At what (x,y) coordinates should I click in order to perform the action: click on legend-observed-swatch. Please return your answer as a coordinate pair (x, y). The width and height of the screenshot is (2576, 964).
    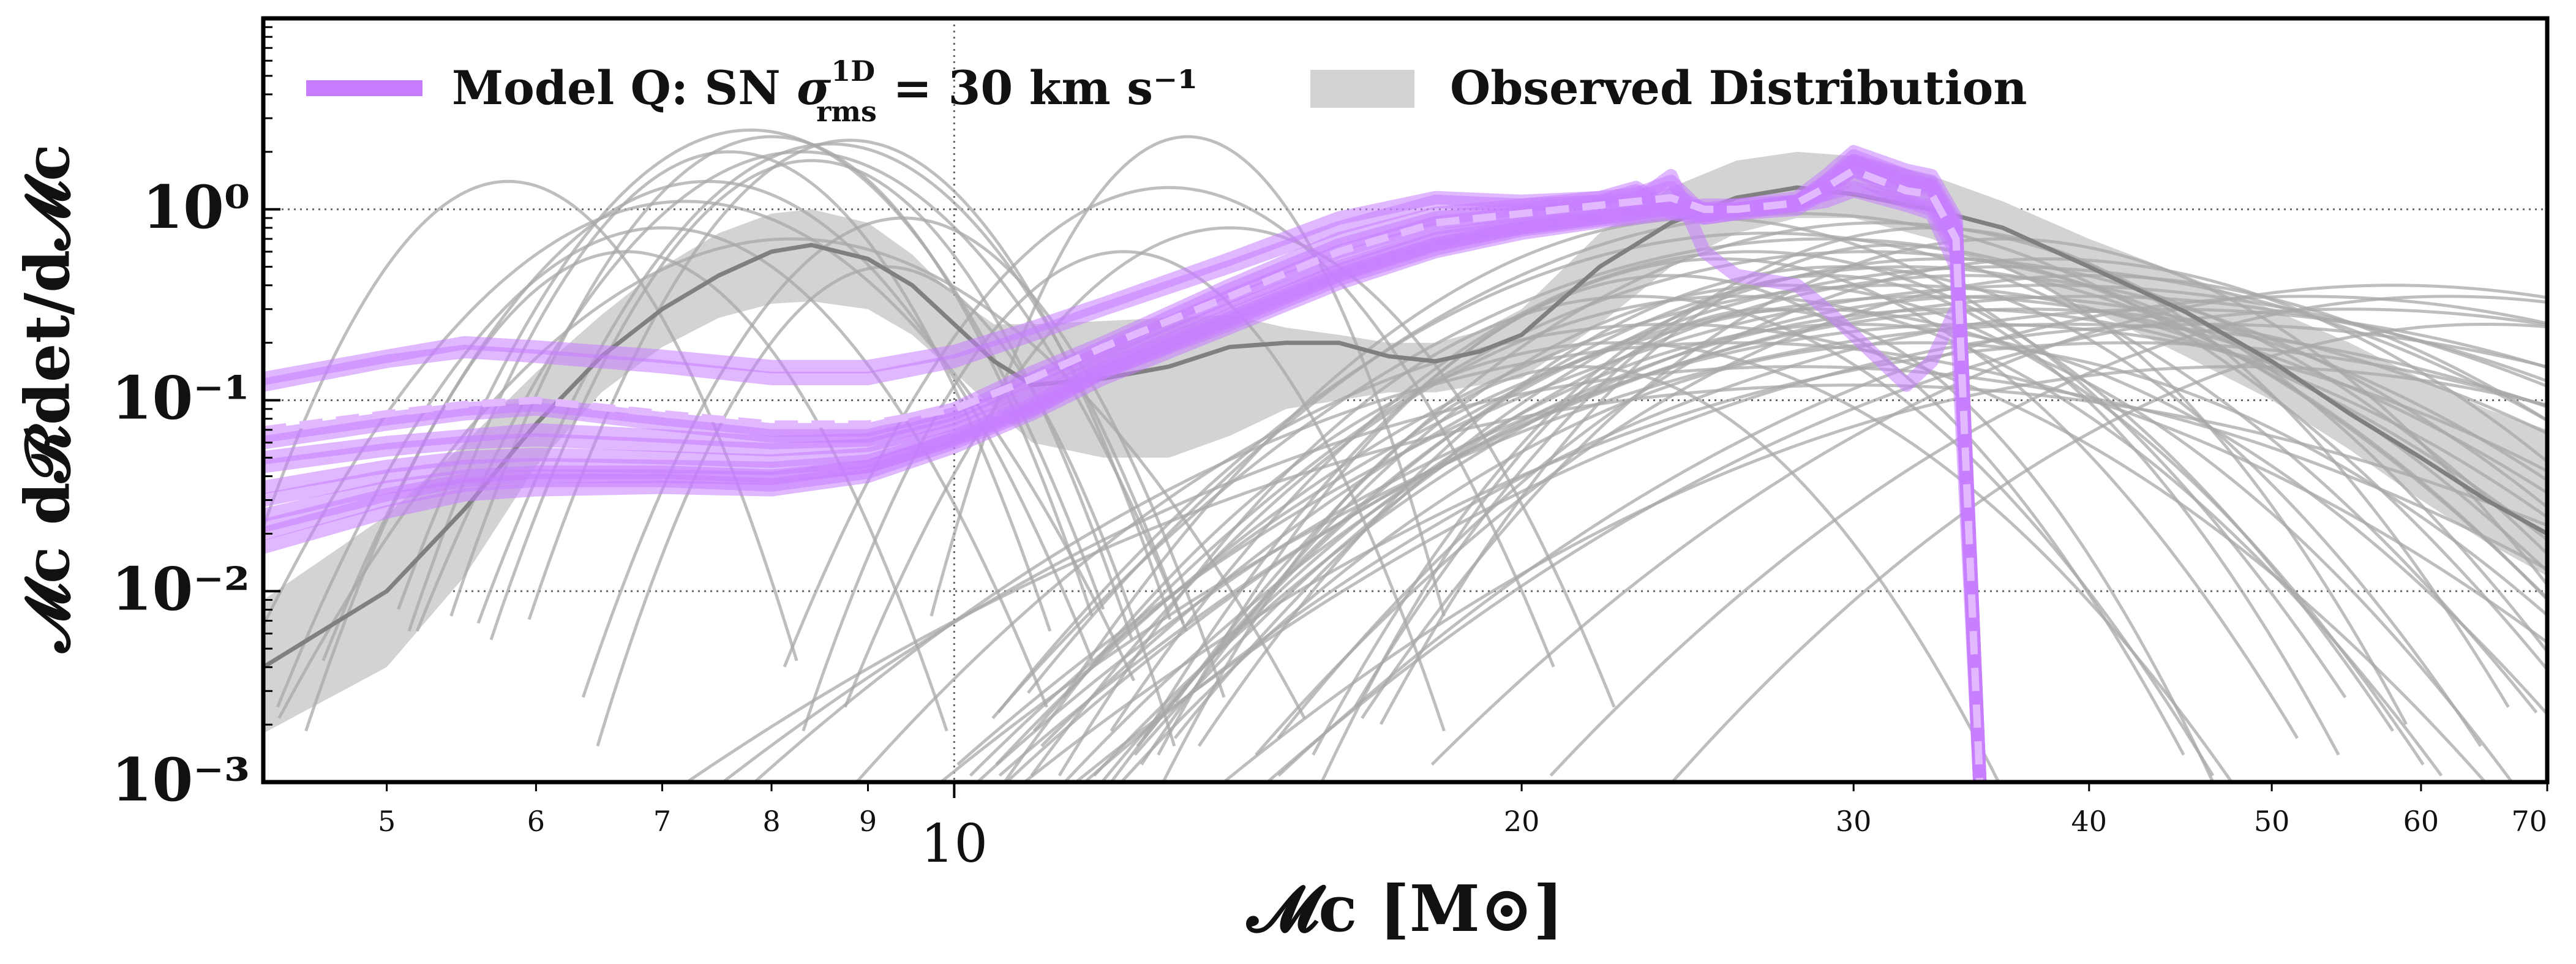
    Looking at the image, I should click on (1362, 89).